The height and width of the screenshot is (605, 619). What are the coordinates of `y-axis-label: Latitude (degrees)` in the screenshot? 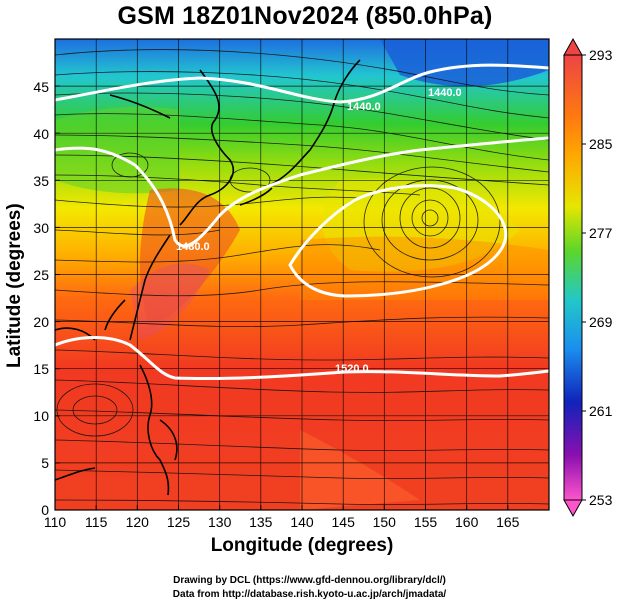 It's located at (14, 285).